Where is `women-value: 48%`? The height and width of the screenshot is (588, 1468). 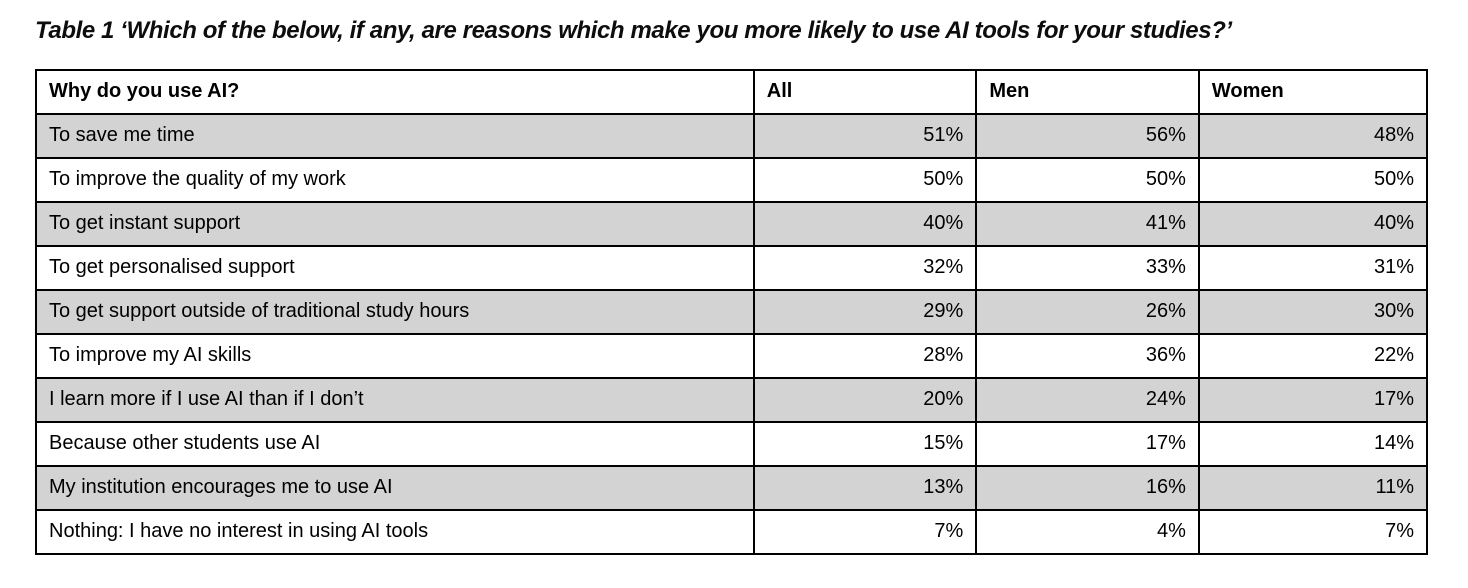 women-value: 48% is located at coordinates (1313, 136).